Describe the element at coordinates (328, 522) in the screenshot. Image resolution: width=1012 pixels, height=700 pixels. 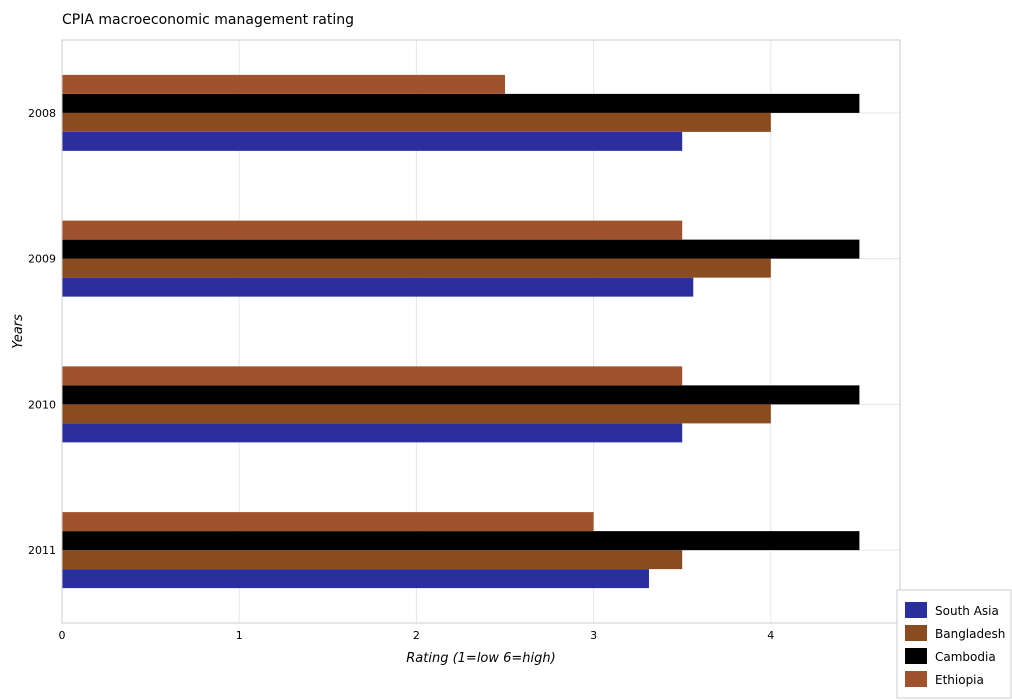
I see `bar-ethiopia-2011` at that location.